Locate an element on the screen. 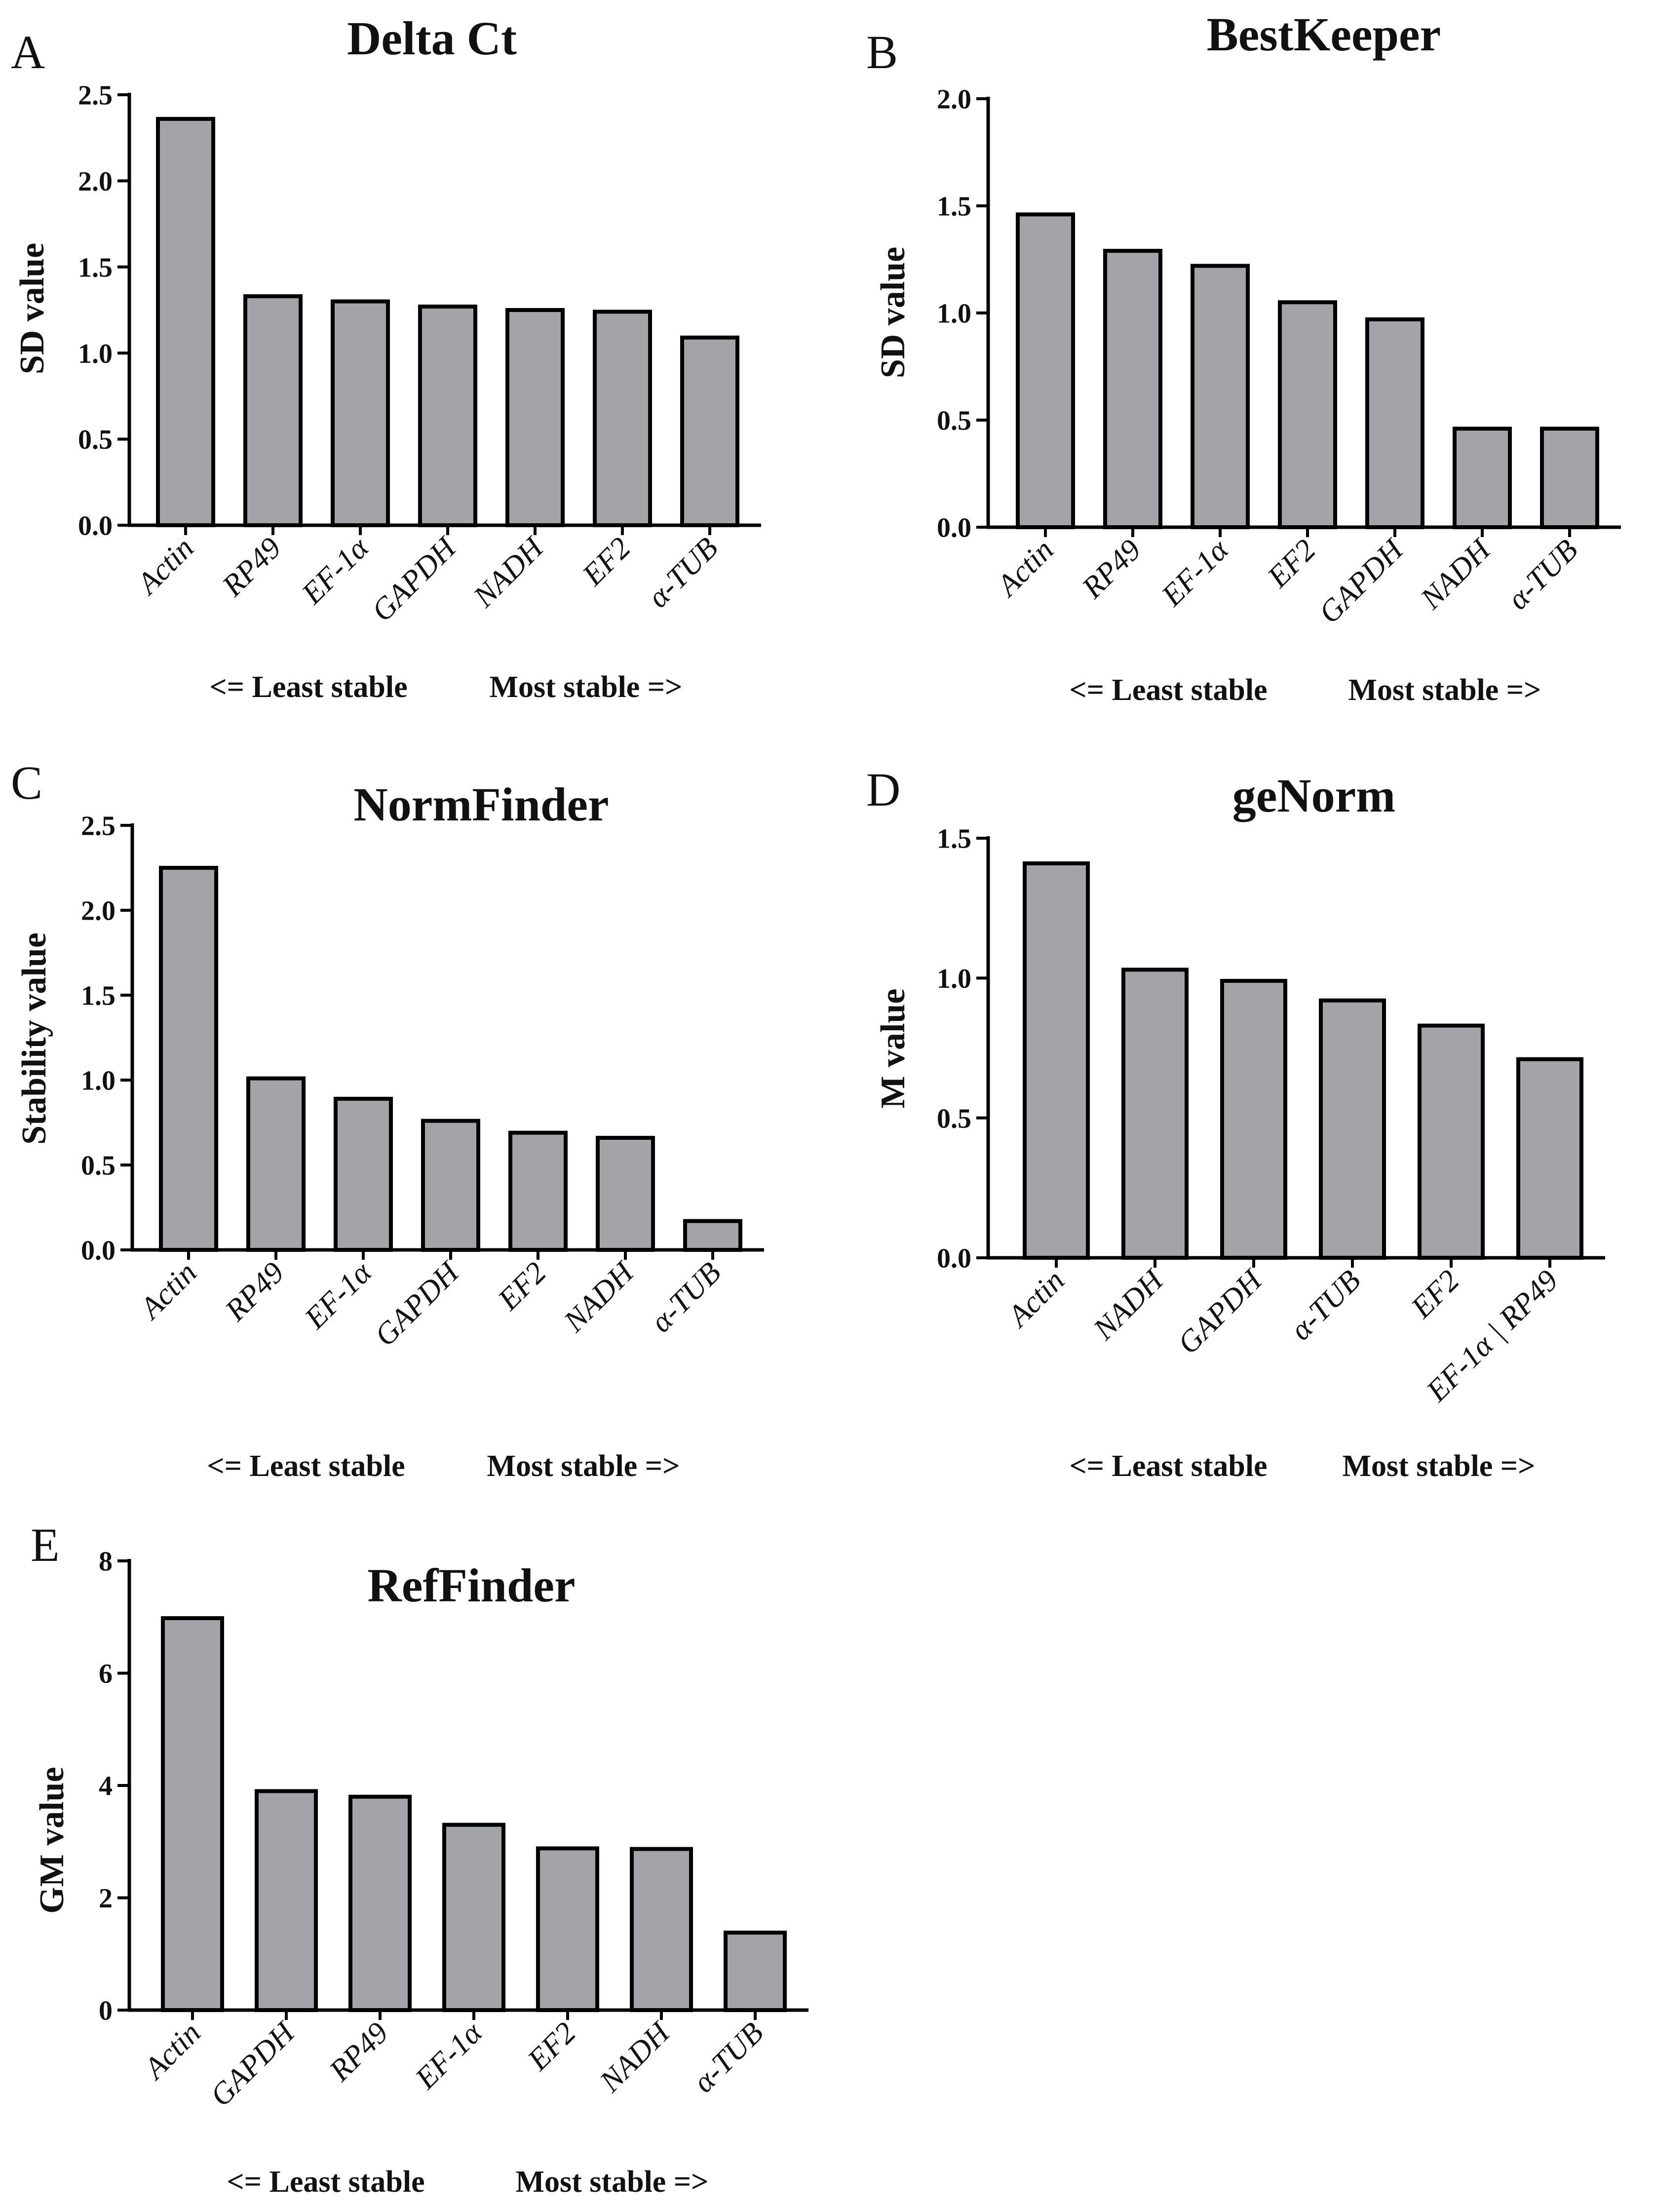 The height and width of the screenshot is (2212, 1654). panel-letter: B is located at coordinates (882, 52).